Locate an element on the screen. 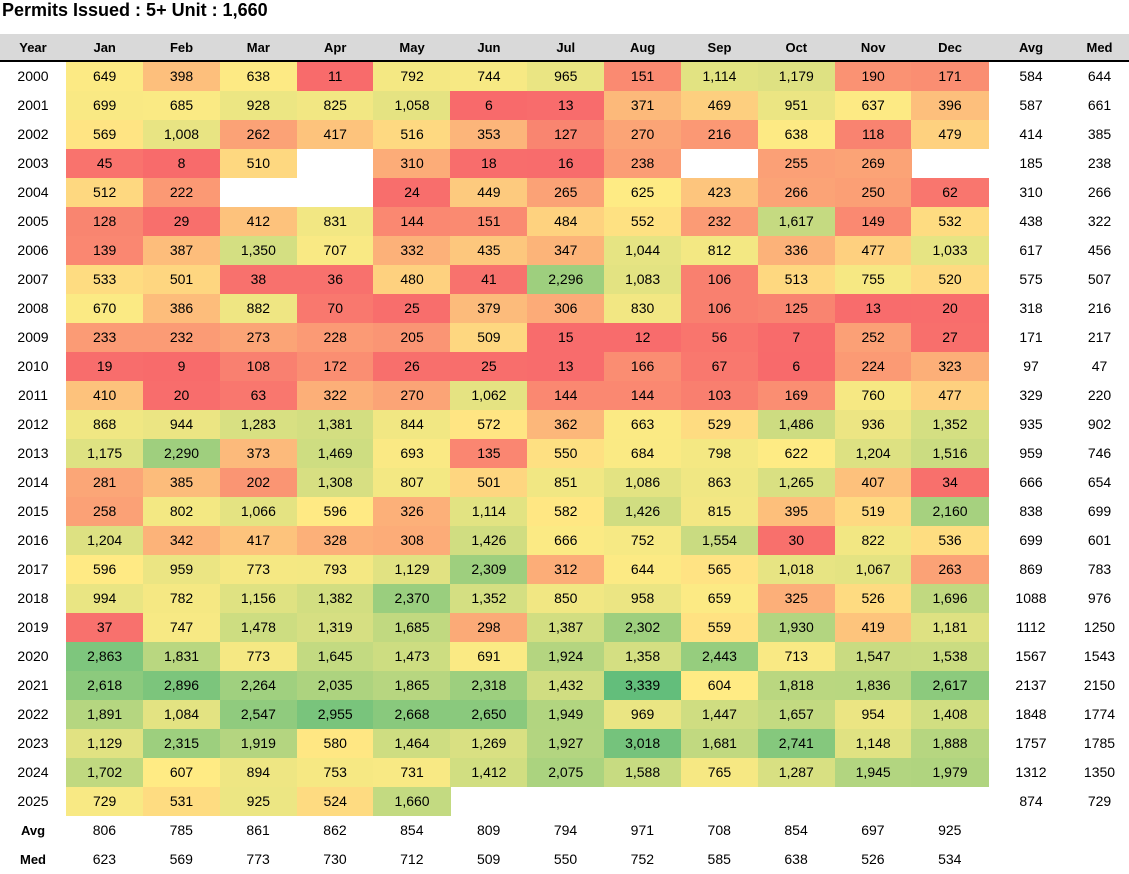 The image size is (1129, 874). heatmap-cell: 2,075 is located at coordinates (566, 772).